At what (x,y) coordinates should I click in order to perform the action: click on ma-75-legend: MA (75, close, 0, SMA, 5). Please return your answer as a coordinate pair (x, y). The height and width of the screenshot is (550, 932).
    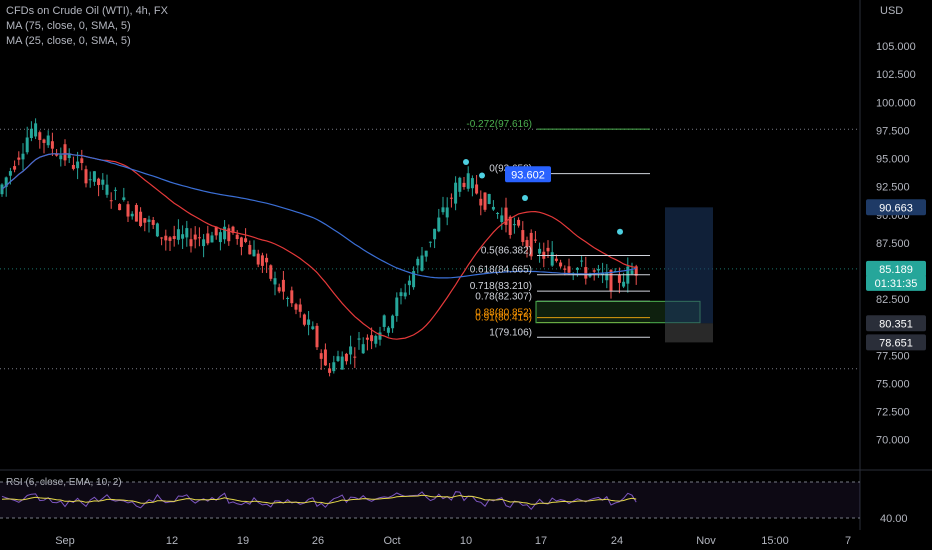
    Looking at the image, I should click on (68, 26).